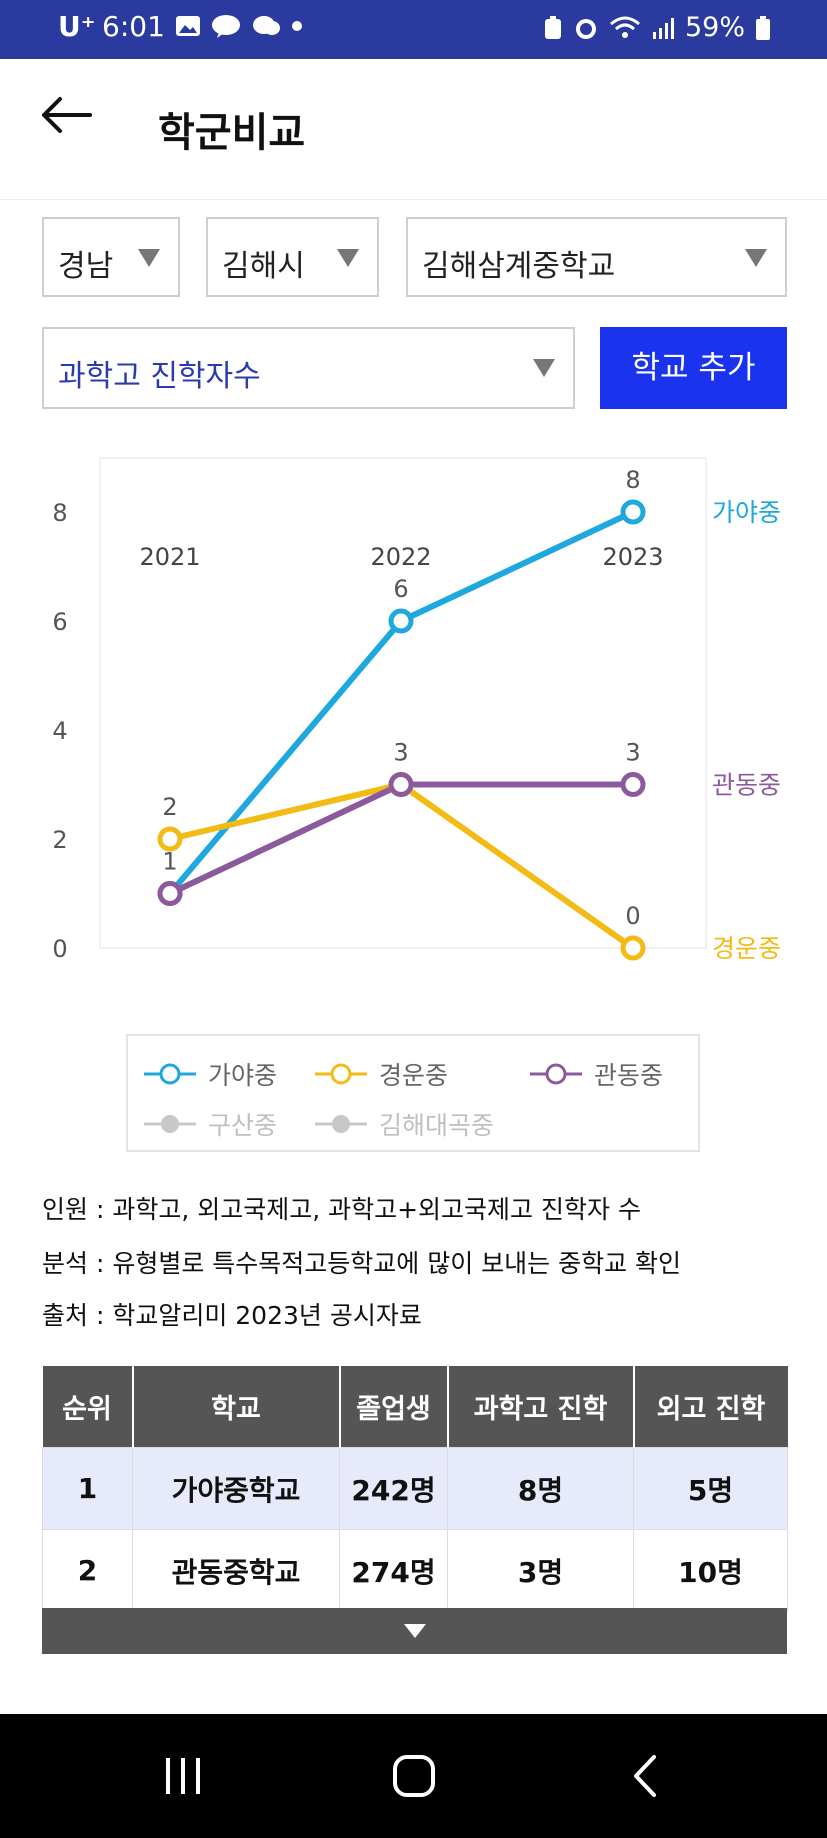 This screenshot has height=1838, width=827. I want to click on series-end-label: 경운중, so click(746, 948).